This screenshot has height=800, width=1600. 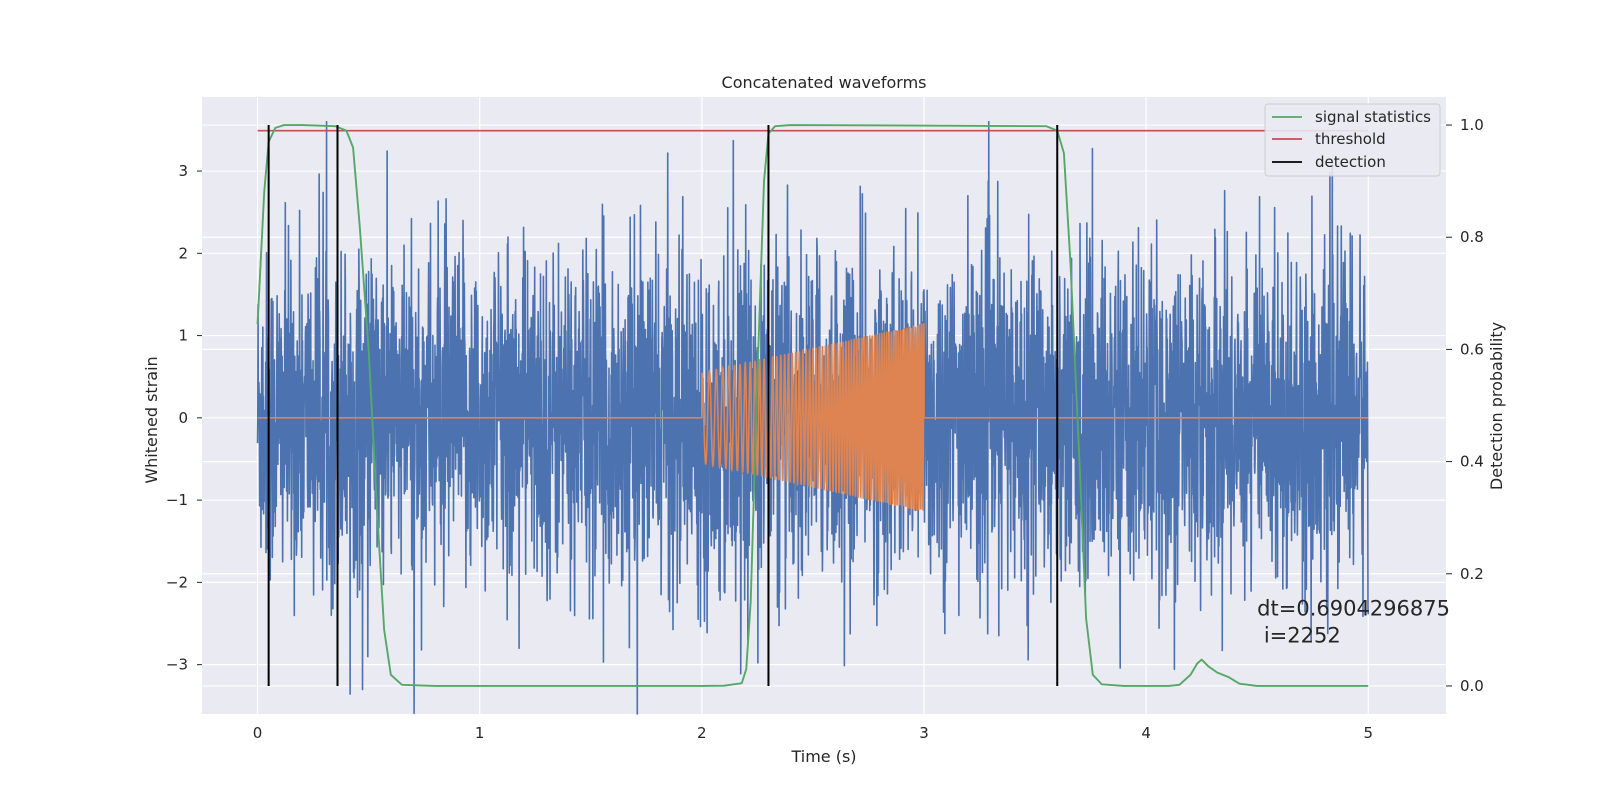 What do you see at coordinates (177, 582) in the screenshot?
I see `y-tick-label: −2` at bounding box center [177, 582].